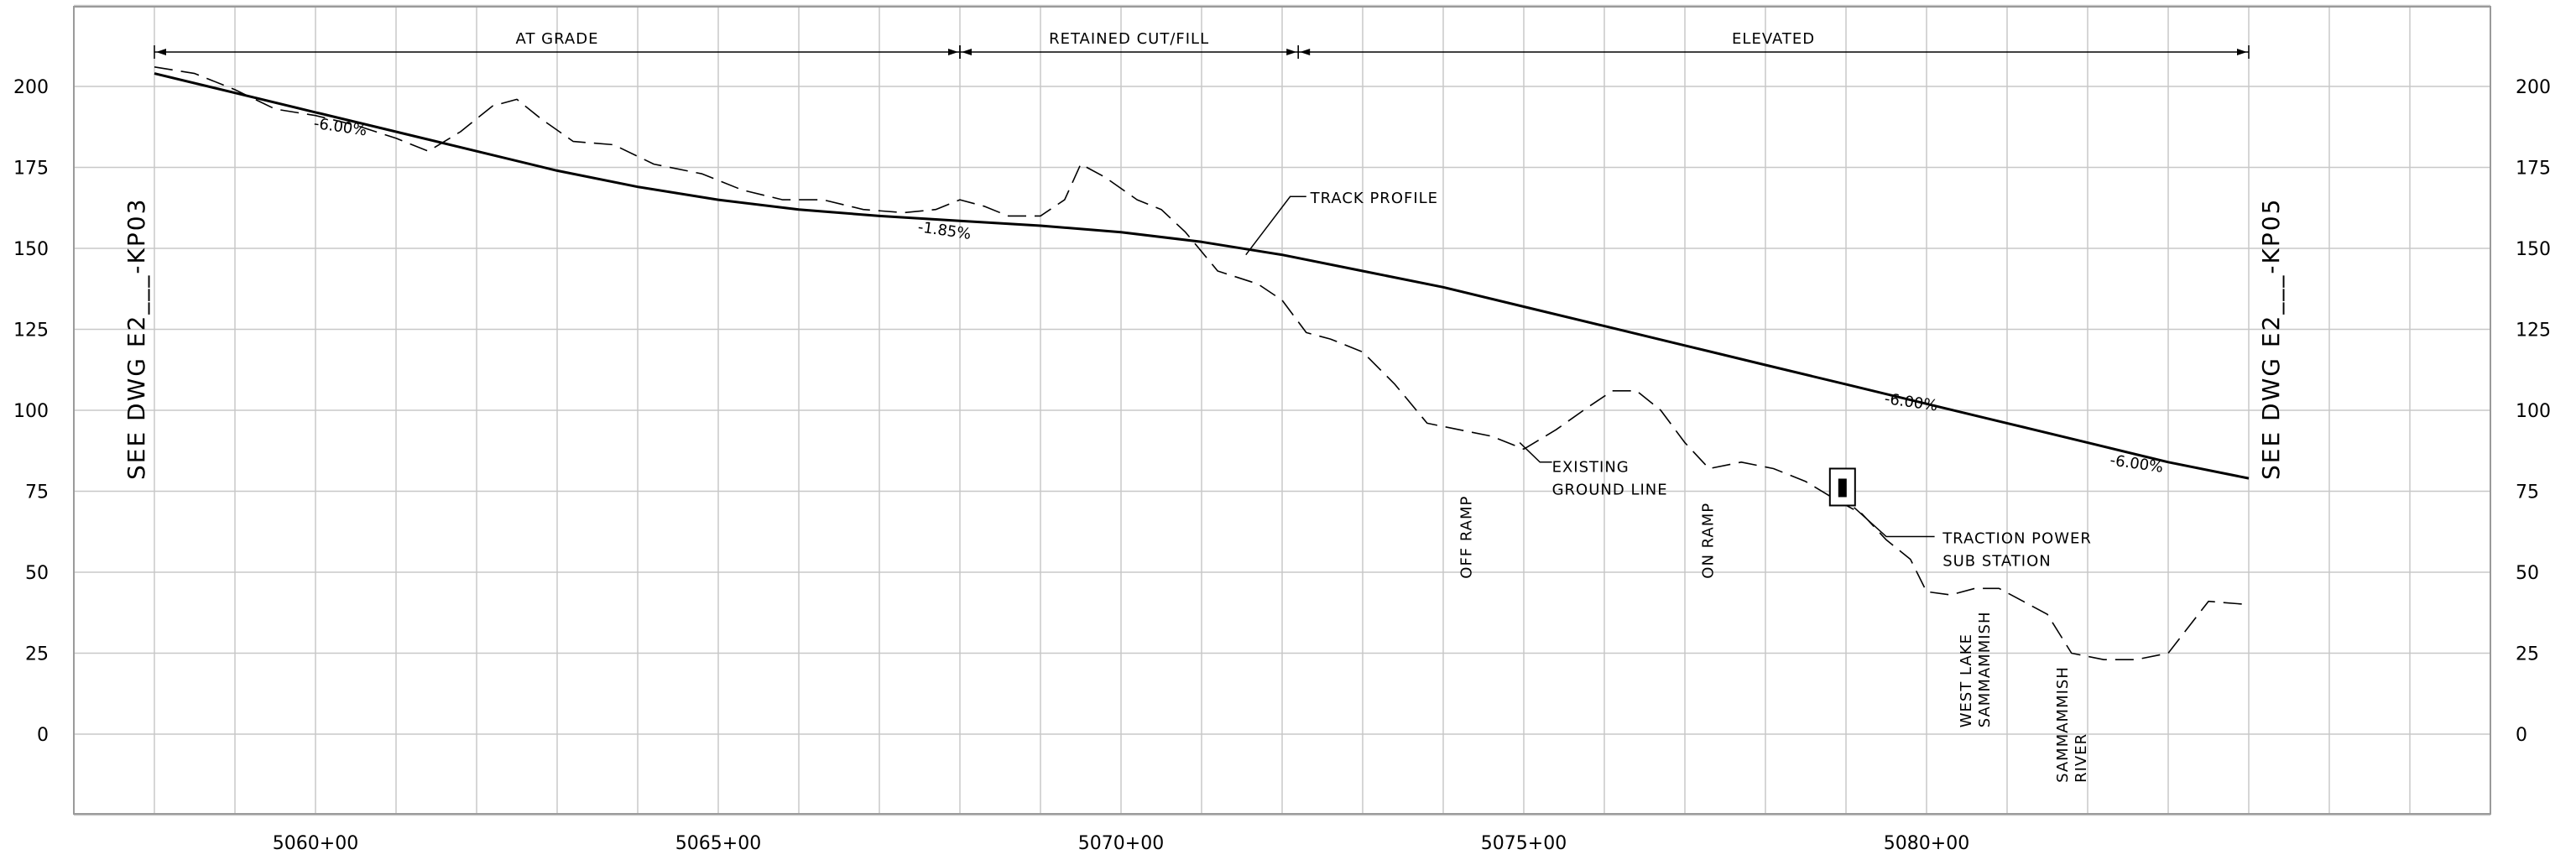 This screenshot has width=2576, height=860. Describe the element at coordinates (1129, 39) in the screenshot. I see `segment-label: RETAINED CUT/FILL` at that location.